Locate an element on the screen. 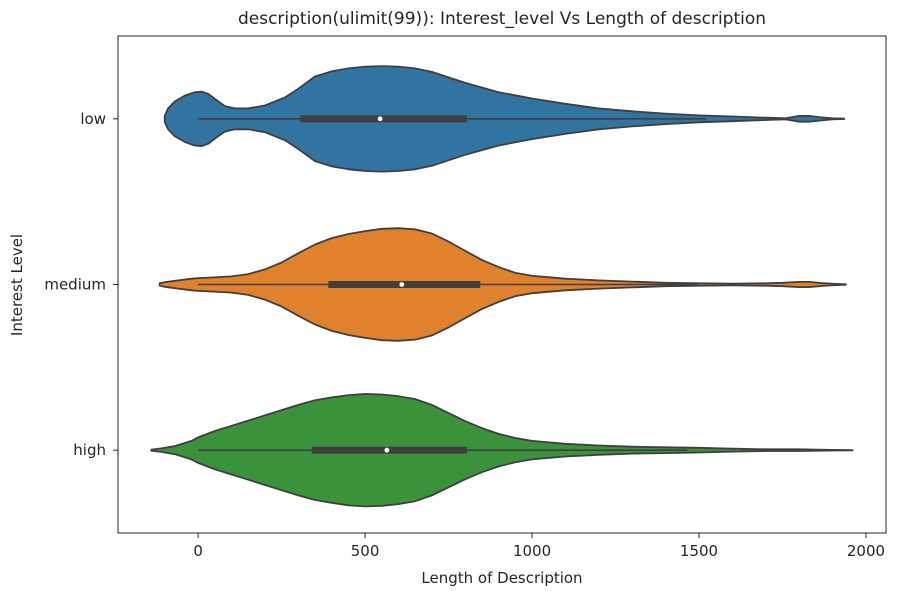 This screenshot has height=591, width=899. x-tick-label: 500 is located at coordinates (365, 551).